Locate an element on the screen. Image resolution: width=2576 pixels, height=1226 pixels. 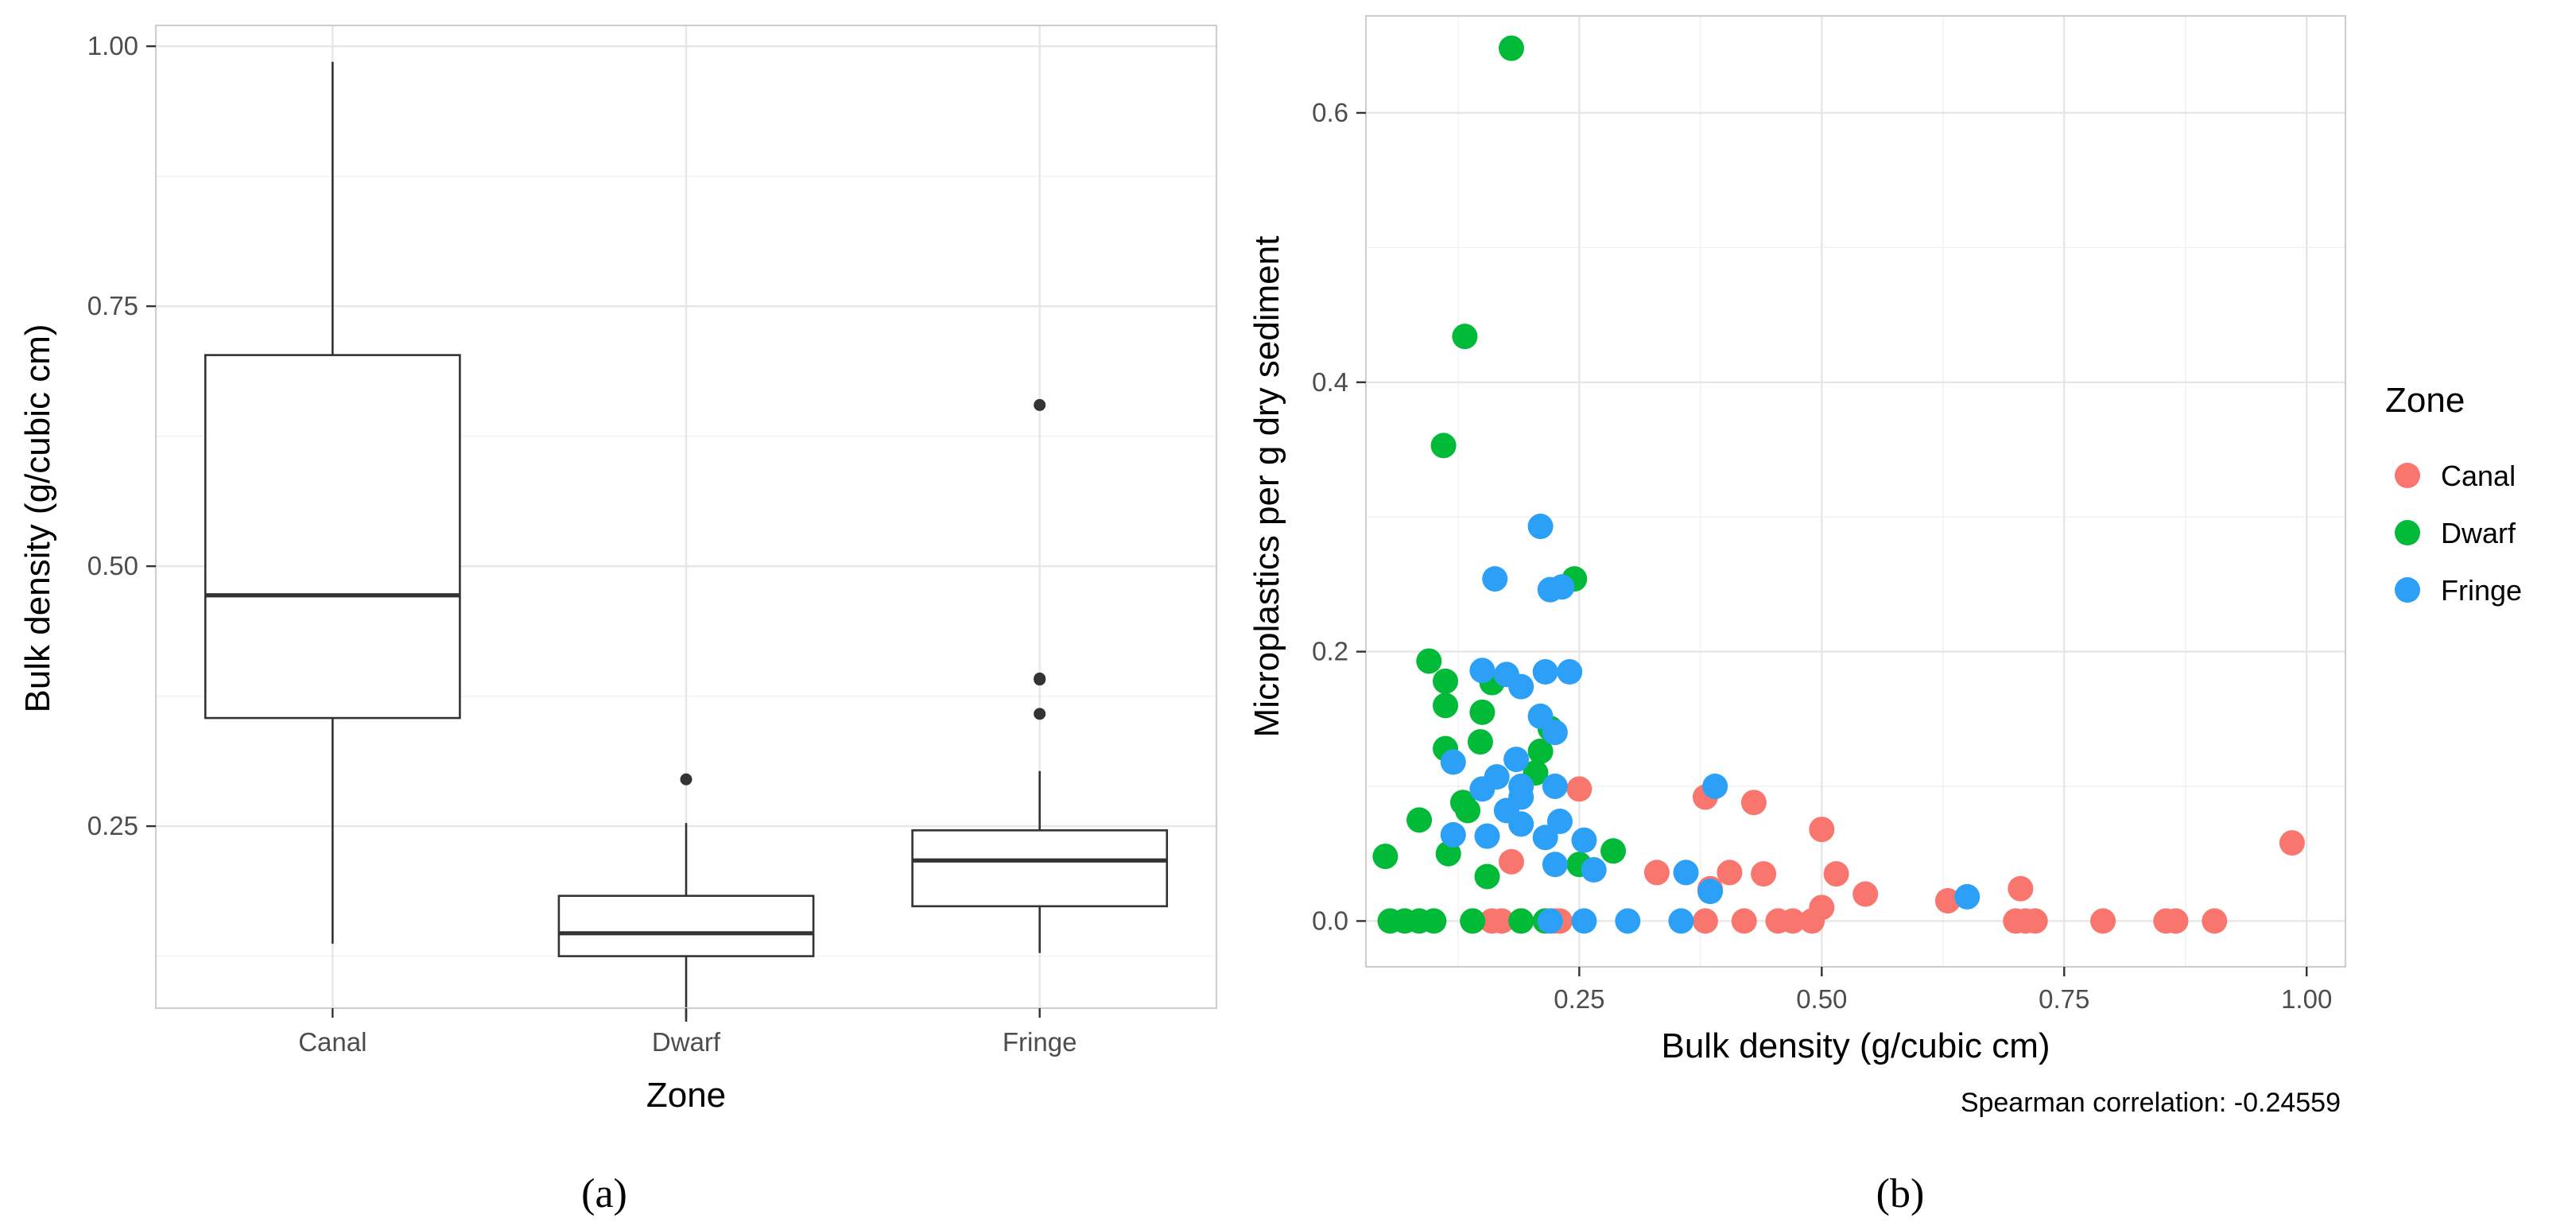
boxplot-y-ticks: 0.25 0.50 0.75 1.00 is located at coordinates (121, 435).